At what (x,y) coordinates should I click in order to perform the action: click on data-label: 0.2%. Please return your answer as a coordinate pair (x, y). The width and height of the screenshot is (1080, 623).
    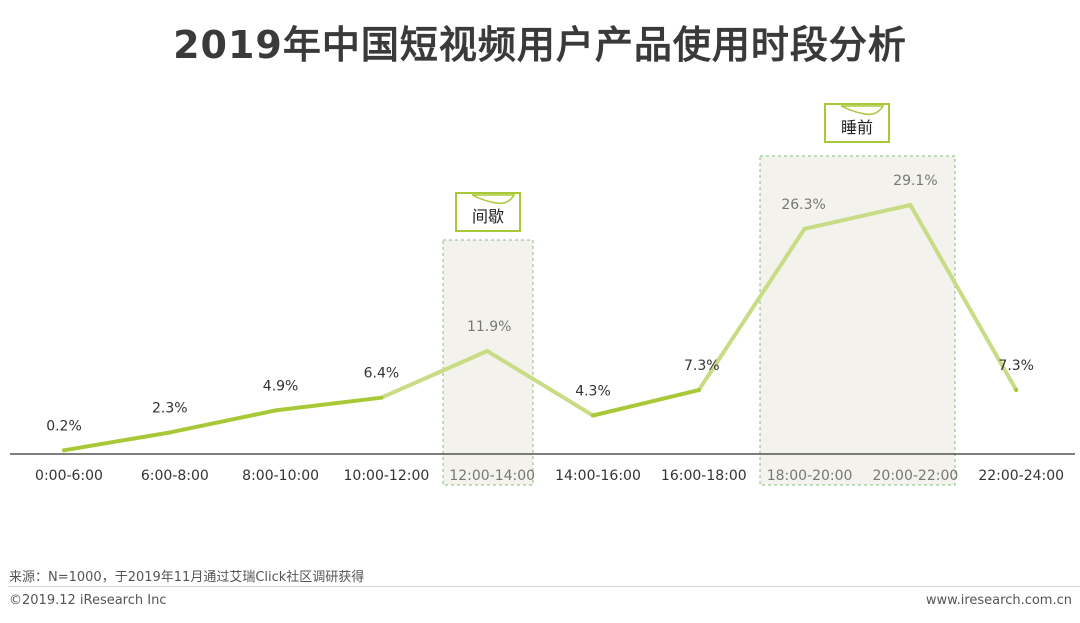
    Looking at the image, I should click on (64, 426).